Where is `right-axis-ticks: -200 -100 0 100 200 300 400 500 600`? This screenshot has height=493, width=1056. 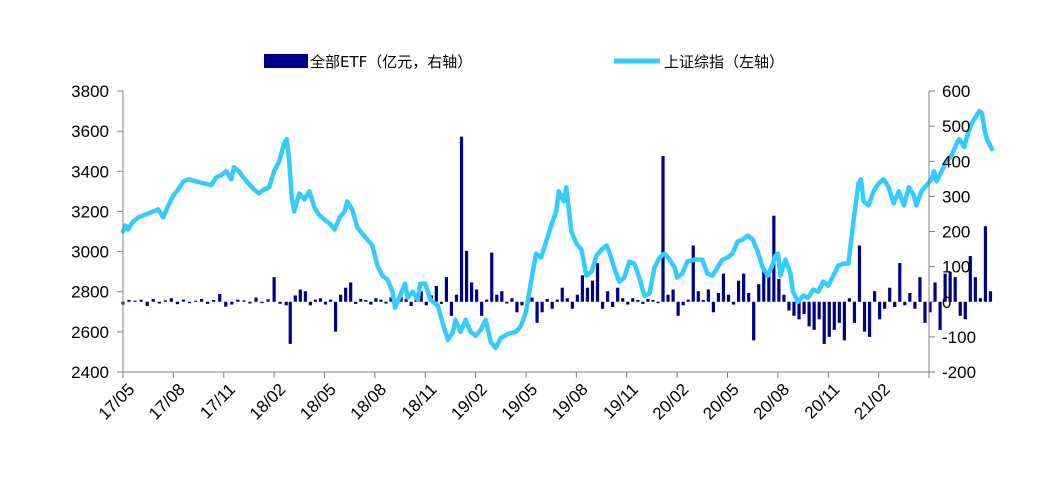
right-axis-ticks: -200 -100 0 100 200 300 400 500 600 is located at coordinates (952, 232).